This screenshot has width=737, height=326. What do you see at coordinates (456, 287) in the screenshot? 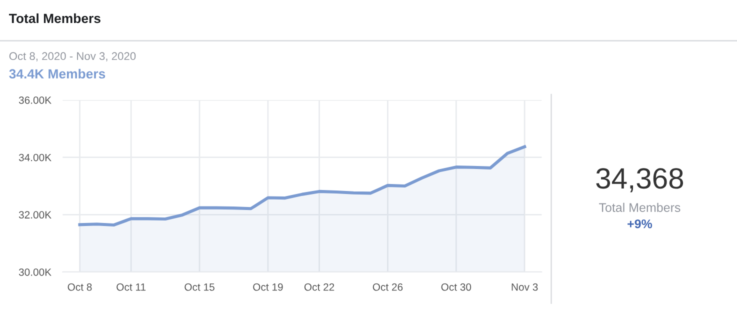
I see `x-tick-label: Oct 30` at bounding box center [456, 287].